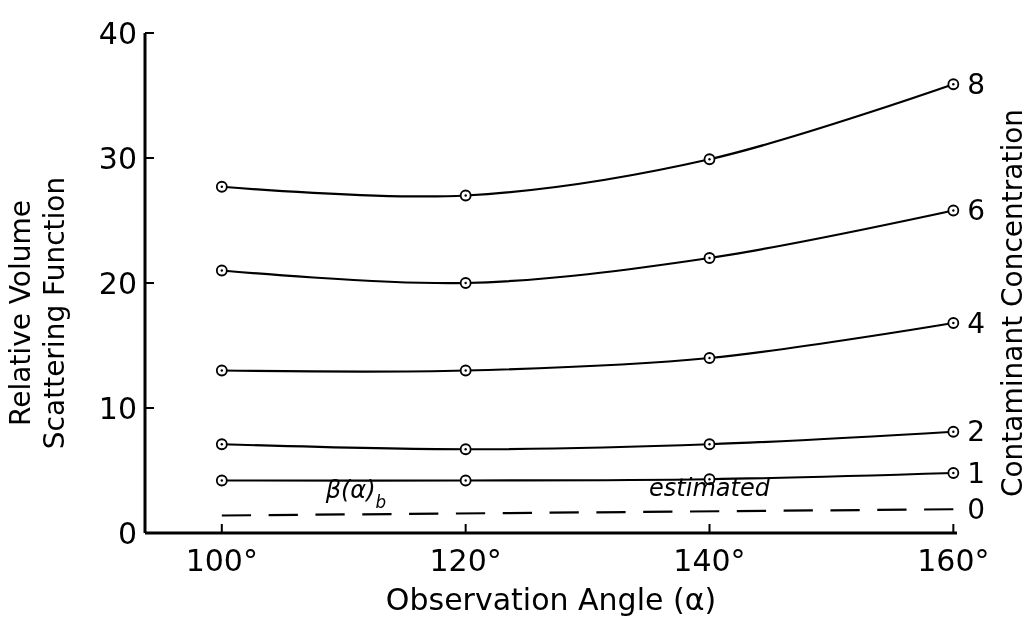 The height and width of the screenshot is (631, 1036). Describe the element at coordinates (953, 560) in the screenshot. I see `x-tick-label: 160°` at that location.